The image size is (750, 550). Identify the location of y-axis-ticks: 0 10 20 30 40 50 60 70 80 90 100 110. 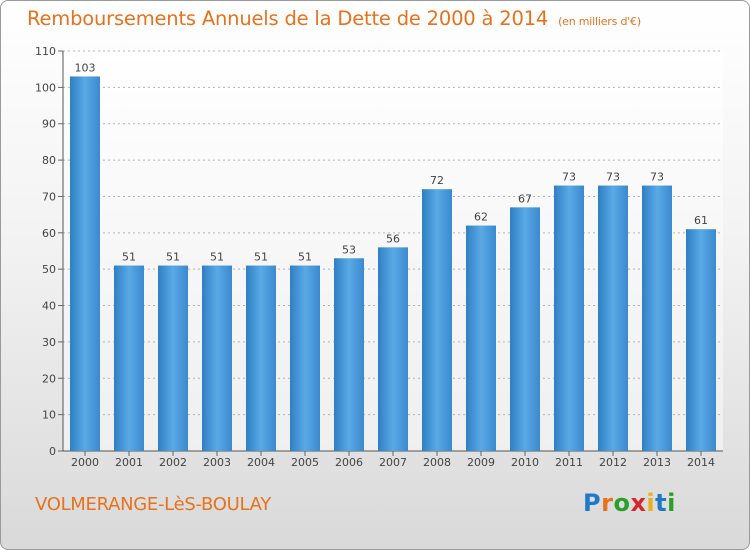
(49, 251).